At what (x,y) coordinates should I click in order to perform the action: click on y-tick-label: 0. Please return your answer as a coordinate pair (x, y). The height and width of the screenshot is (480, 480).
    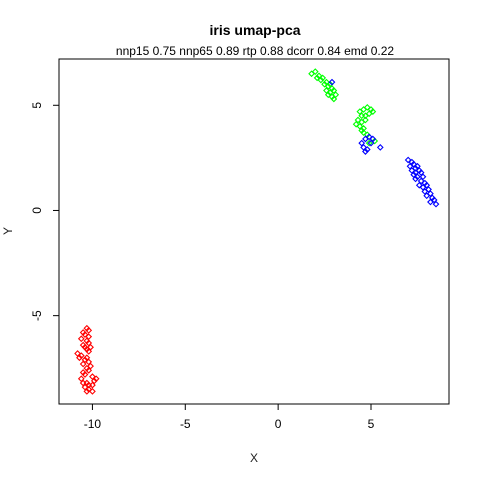
    Looking at the image, I should click on (37, 210).